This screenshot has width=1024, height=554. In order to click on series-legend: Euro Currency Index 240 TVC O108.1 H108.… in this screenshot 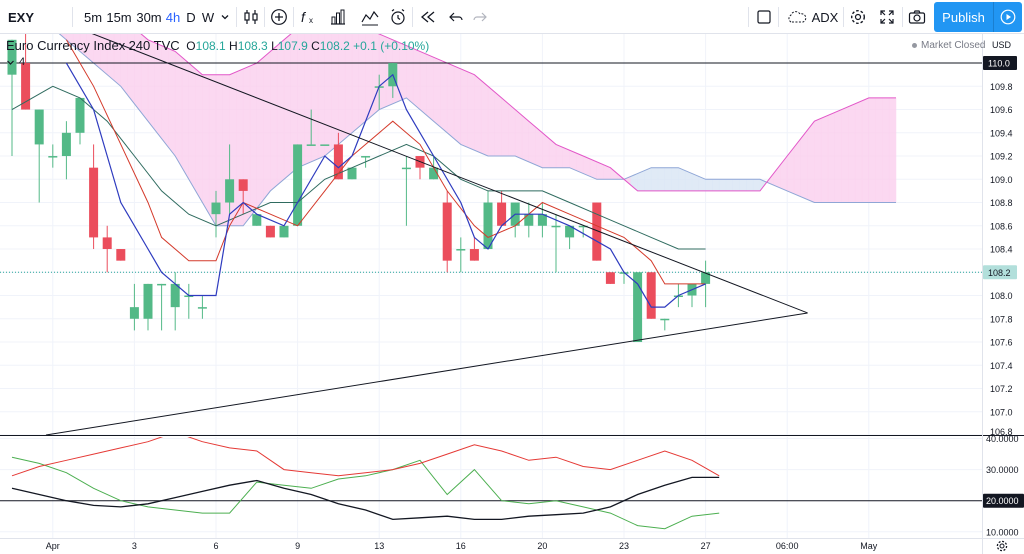, I will do `click(217, 45)`.